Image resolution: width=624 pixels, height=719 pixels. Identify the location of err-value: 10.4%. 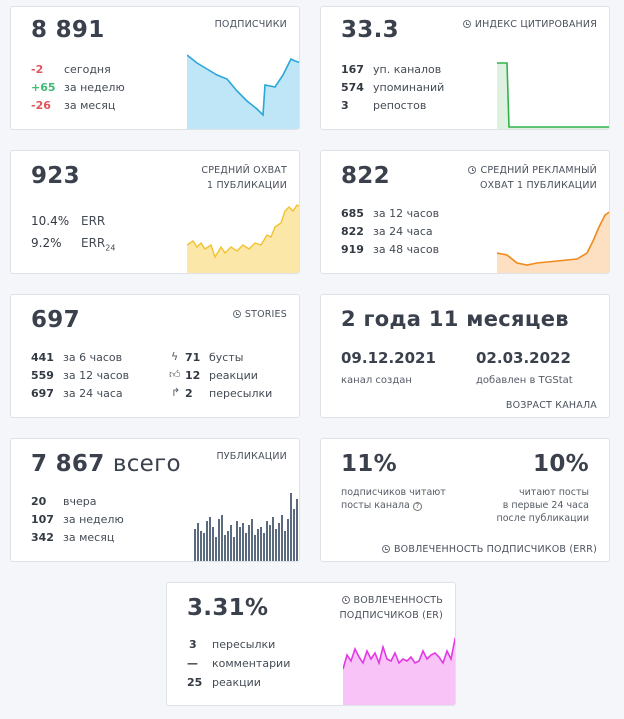
(50, 221).